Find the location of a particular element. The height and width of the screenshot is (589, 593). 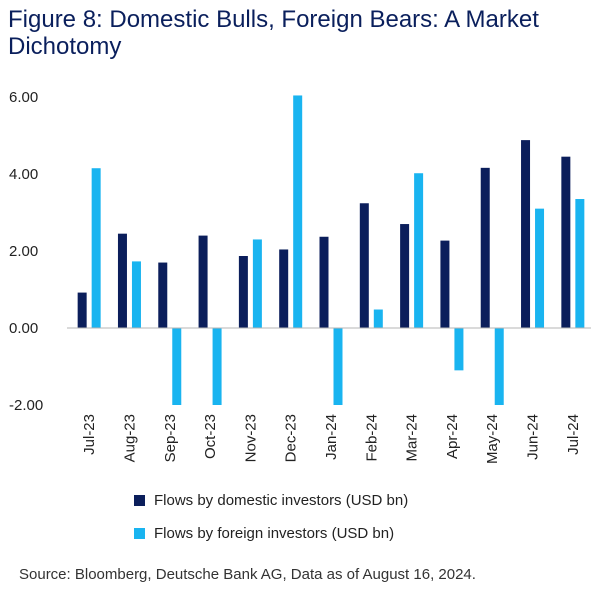

x-tick-label: Jul-23 is located at coordinates (89, 434).